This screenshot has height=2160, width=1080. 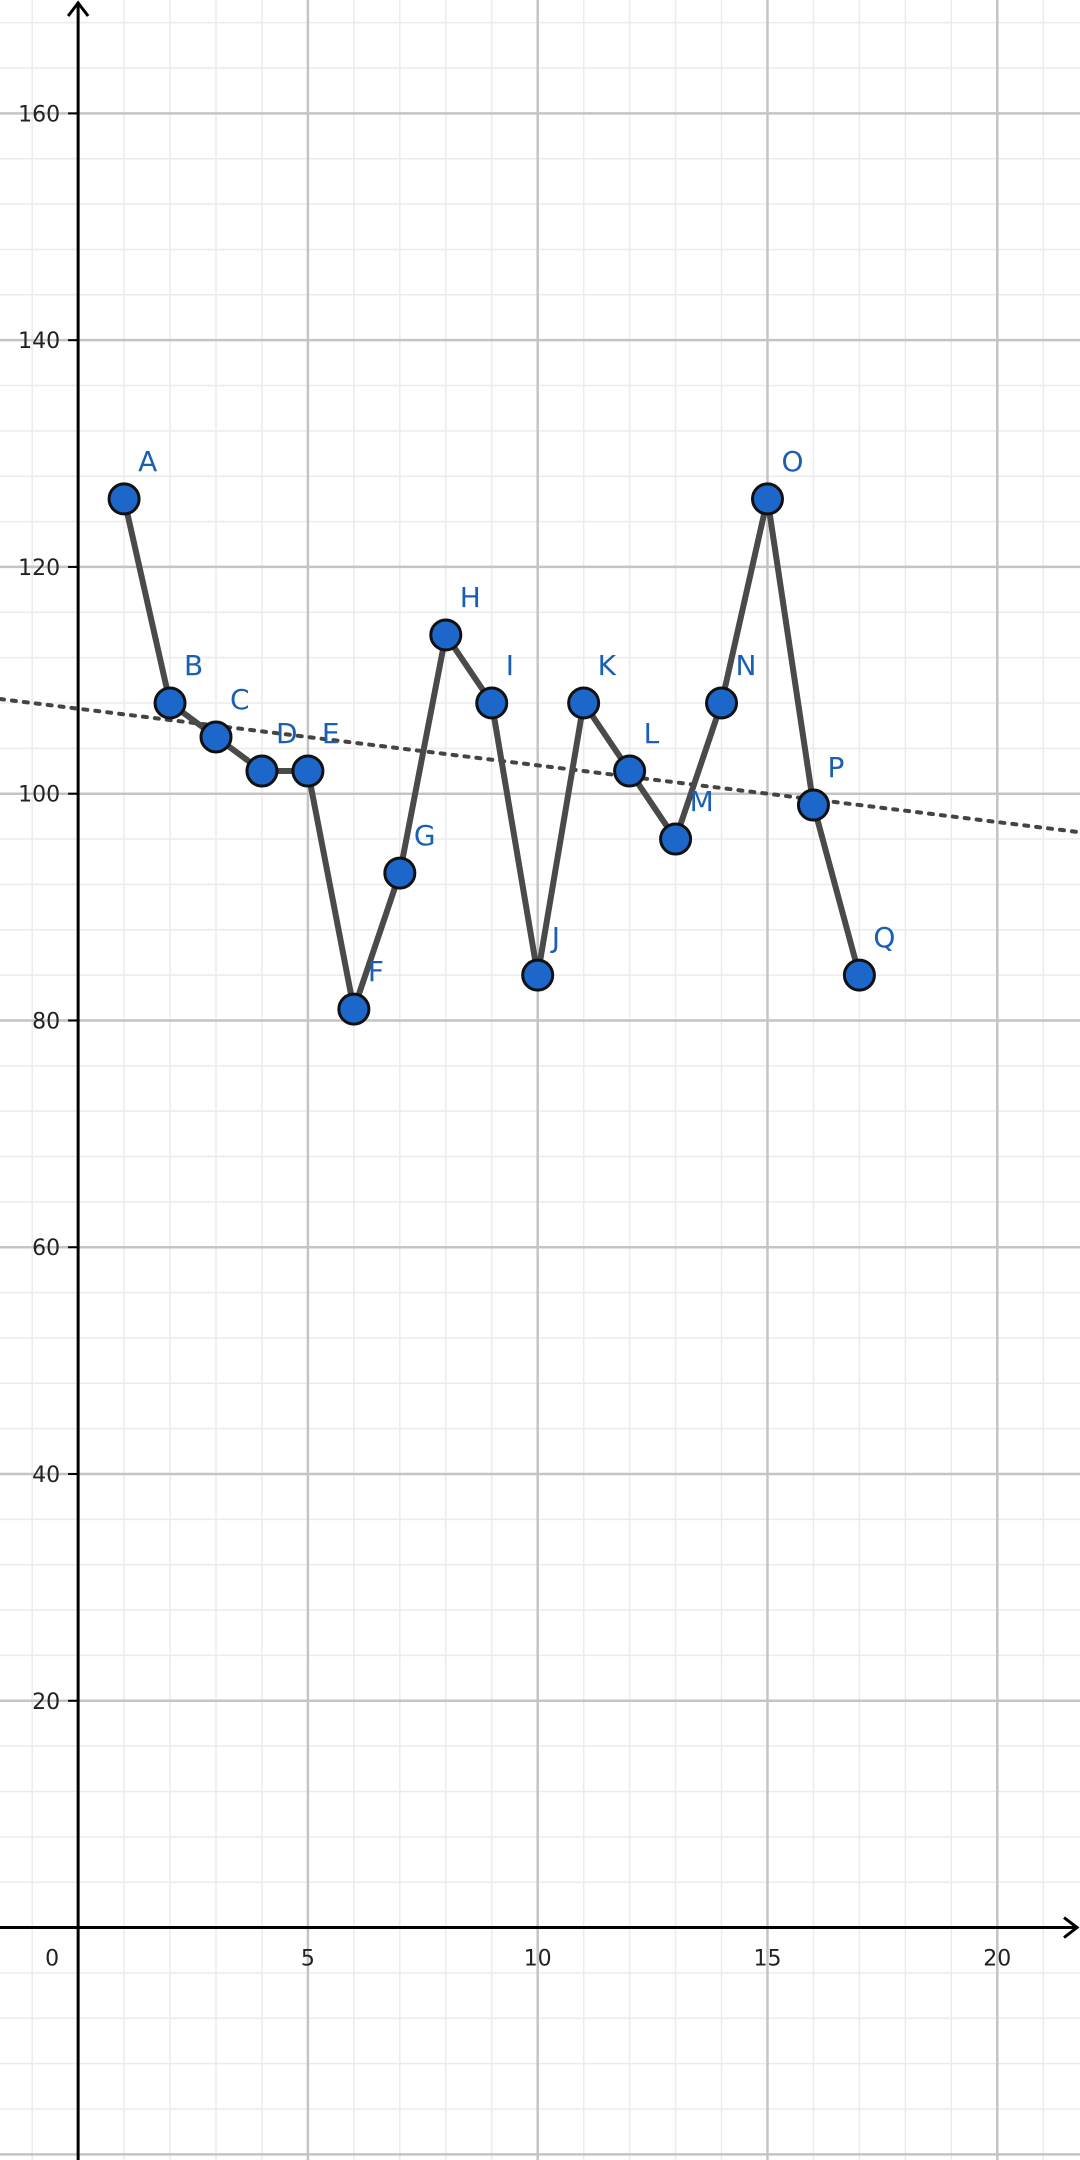 What do you see at coordinates (607, 665) in the screenshot?
I see `point-label-K: K` at bounding box center [607, 665].